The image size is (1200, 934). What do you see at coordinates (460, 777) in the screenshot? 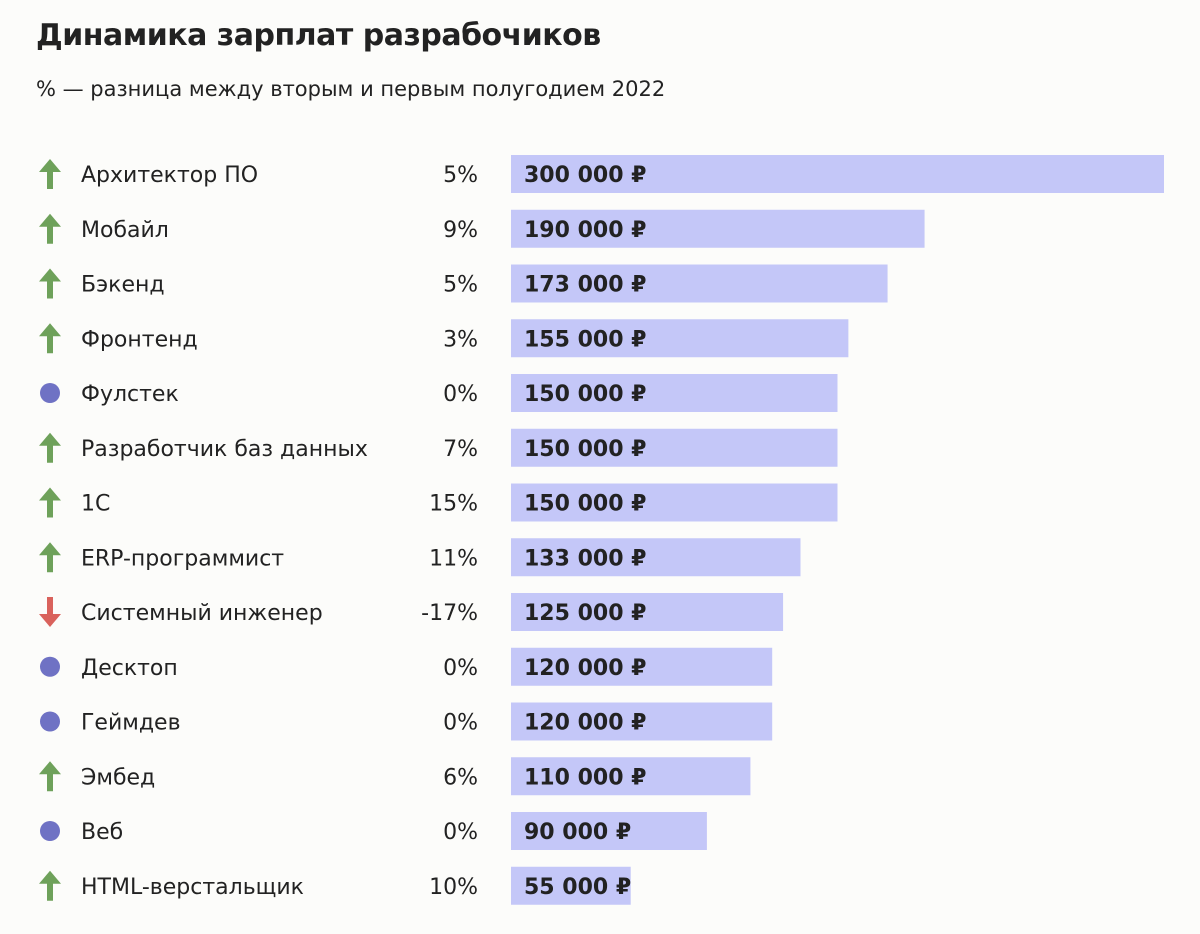
I see `change-percent: 6%` at bounding box center [460, 777].